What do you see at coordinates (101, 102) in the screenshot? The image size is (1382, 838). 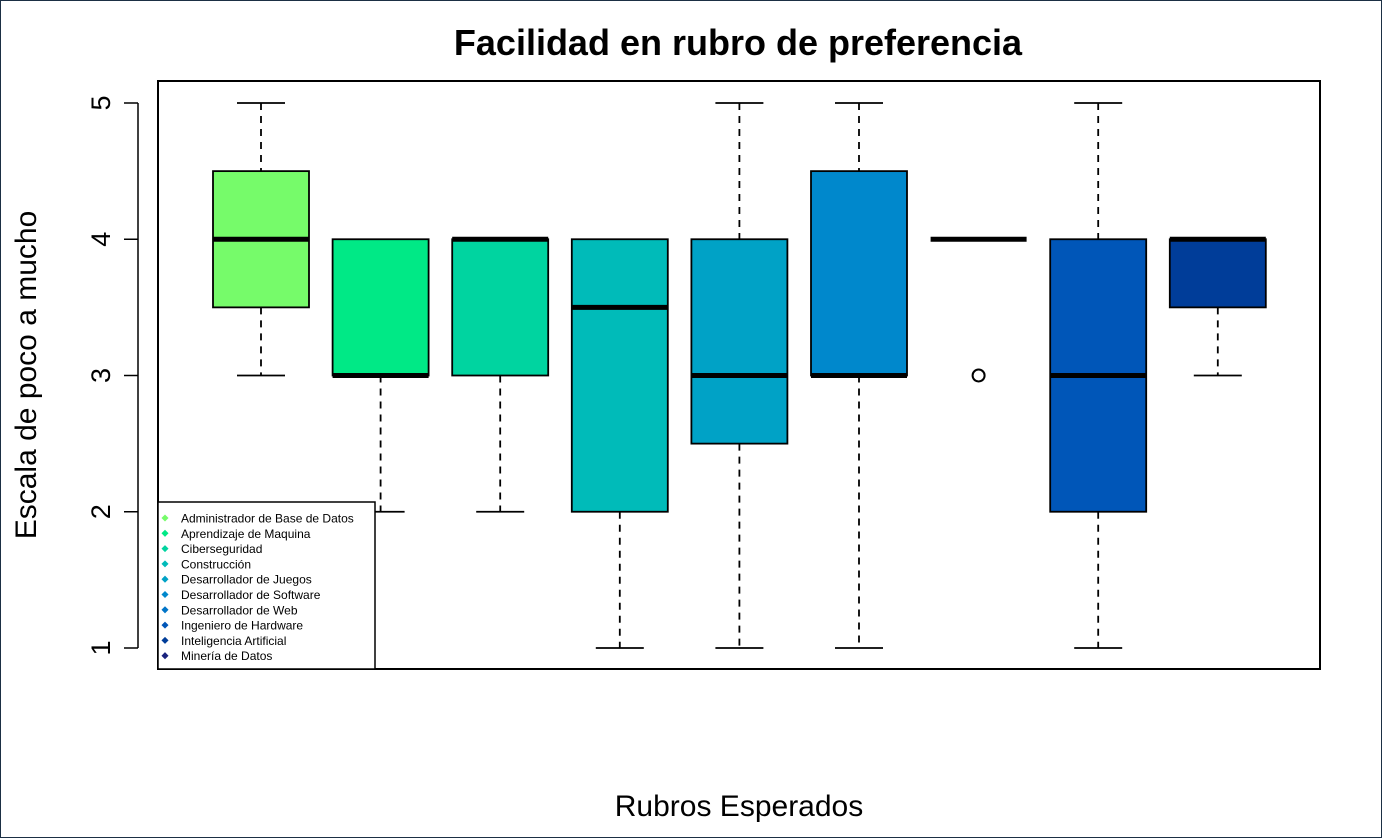 I see `y-tick-label-5: 5` at bounding box center [101, 102].